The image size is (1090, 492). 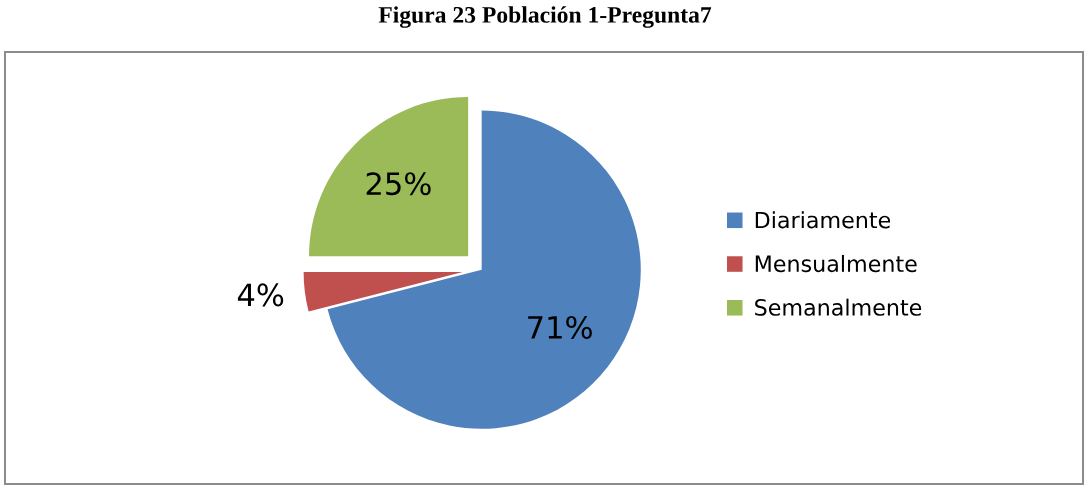 I want to click on data-label: 71%, so click(x=560, y=327).